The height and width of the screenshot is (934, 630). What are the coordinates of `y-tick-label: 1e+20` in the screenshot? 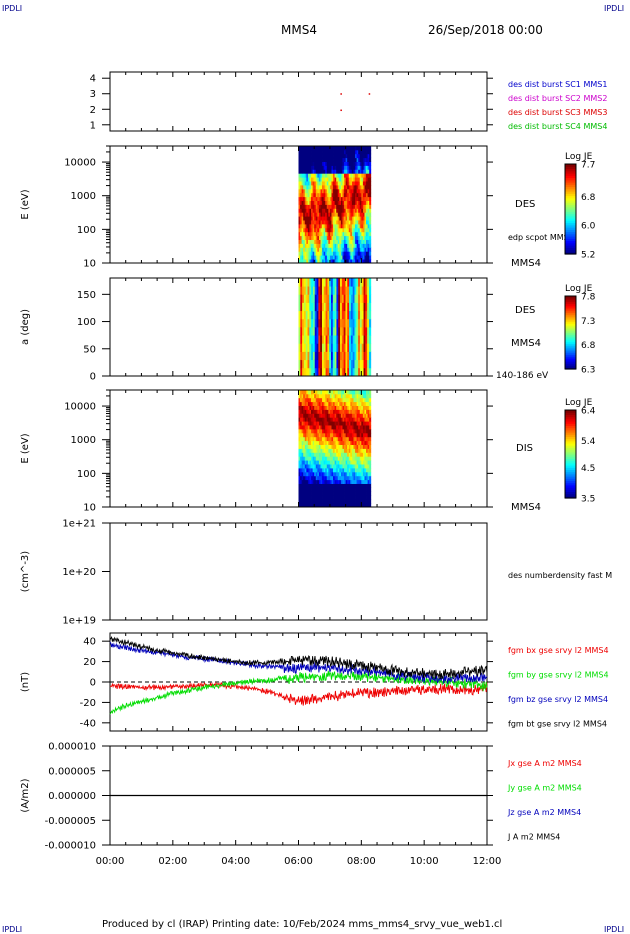 It's located at (79, 572).